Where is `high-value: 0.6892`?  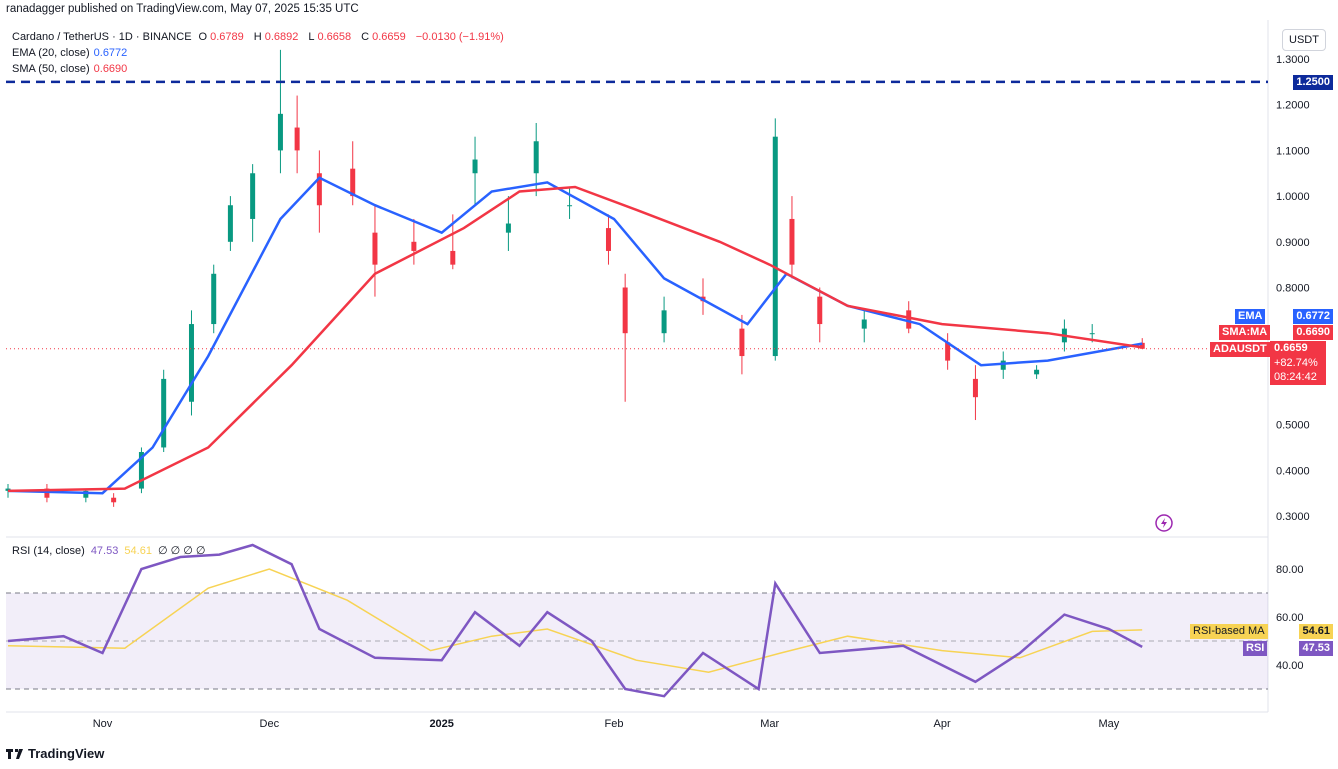
high-value: 0.6892 is located at coordinates (281, 37).